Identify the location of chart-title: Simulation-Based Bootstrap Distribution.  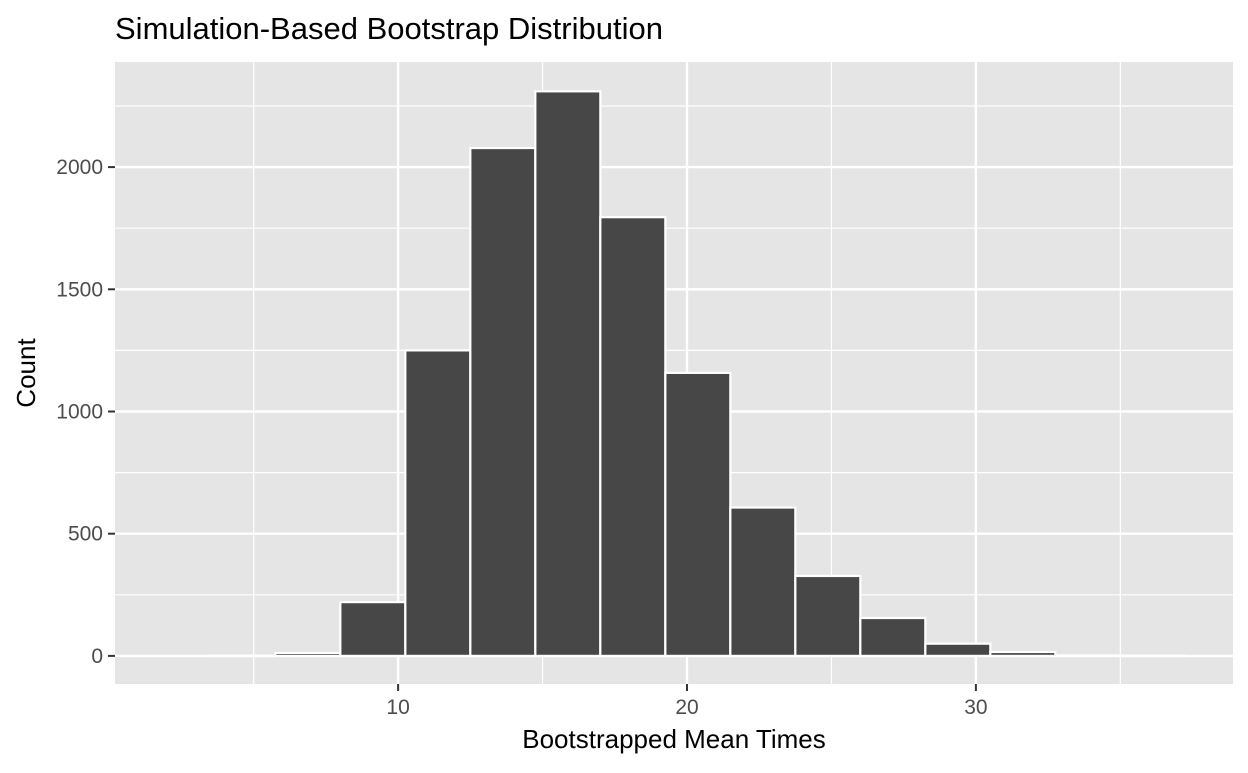
(389, 28).